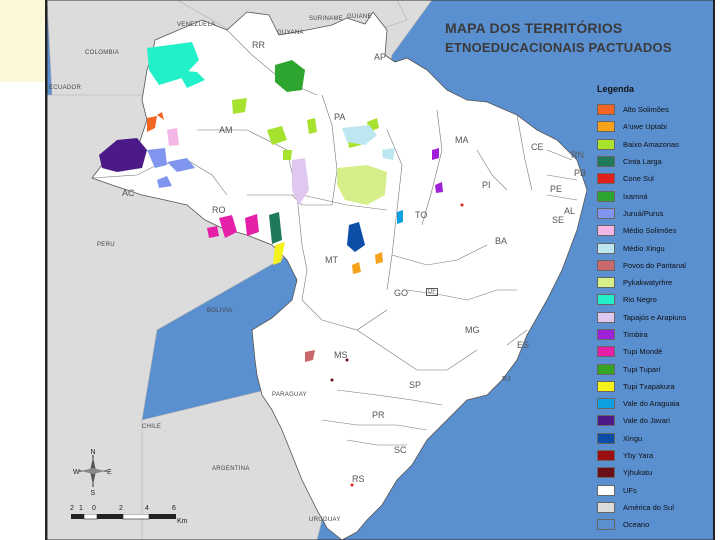 The height and width of the screenshot is (540, 720). Describe the element at coordinates (331, 260) in the screenshot. I see `uf-label-mt: MT` at that location.